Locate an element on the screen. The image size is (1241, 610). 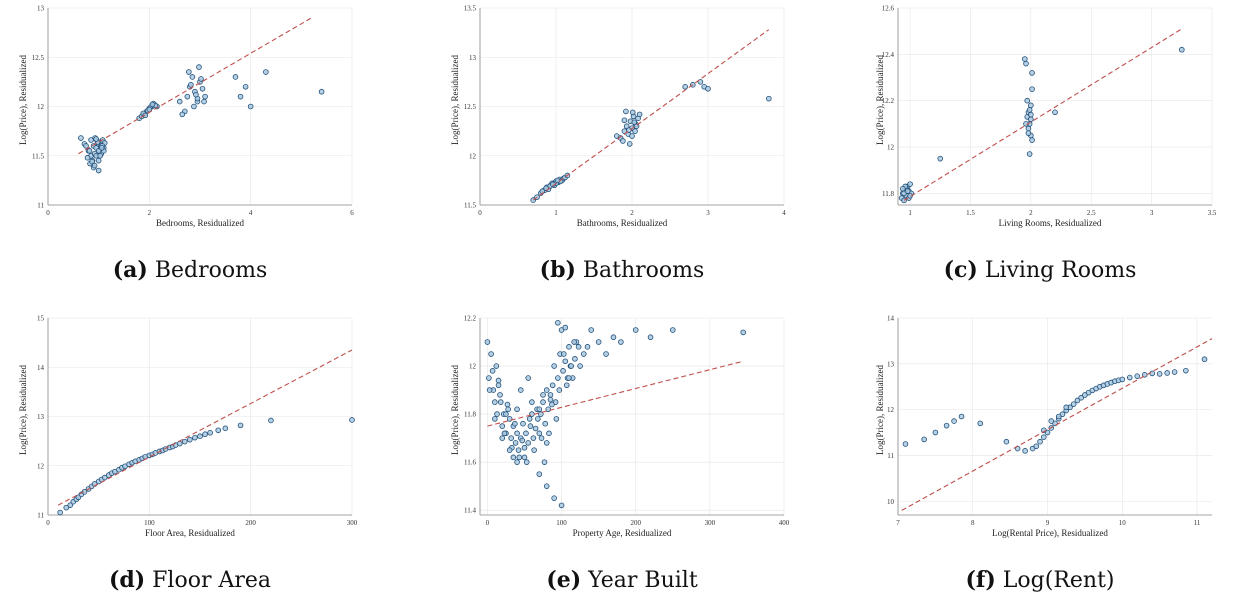
x-tick-label-b: 4 is located at coordinates (784, 213).